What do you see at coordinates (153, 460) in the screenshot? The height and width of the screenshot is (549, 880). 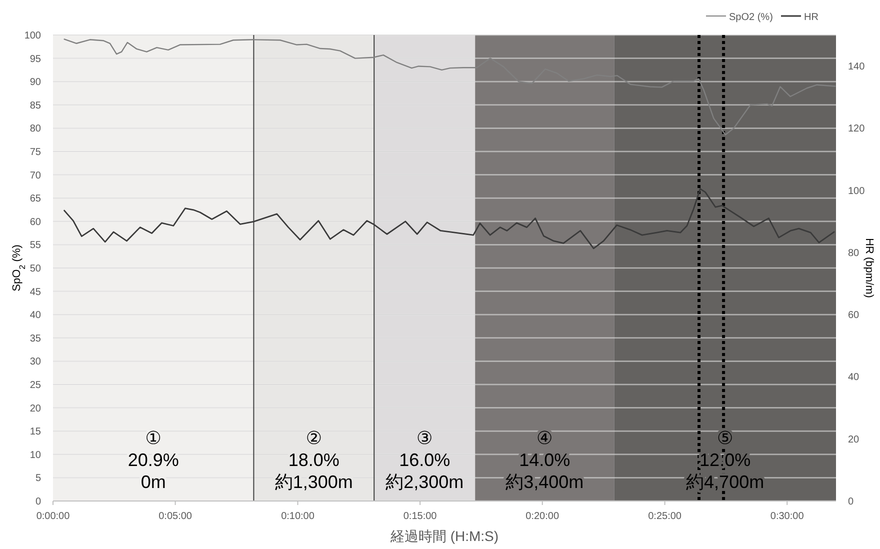 I see `band-label: ① 20.9% 0m` at bounding box center [153, 460].